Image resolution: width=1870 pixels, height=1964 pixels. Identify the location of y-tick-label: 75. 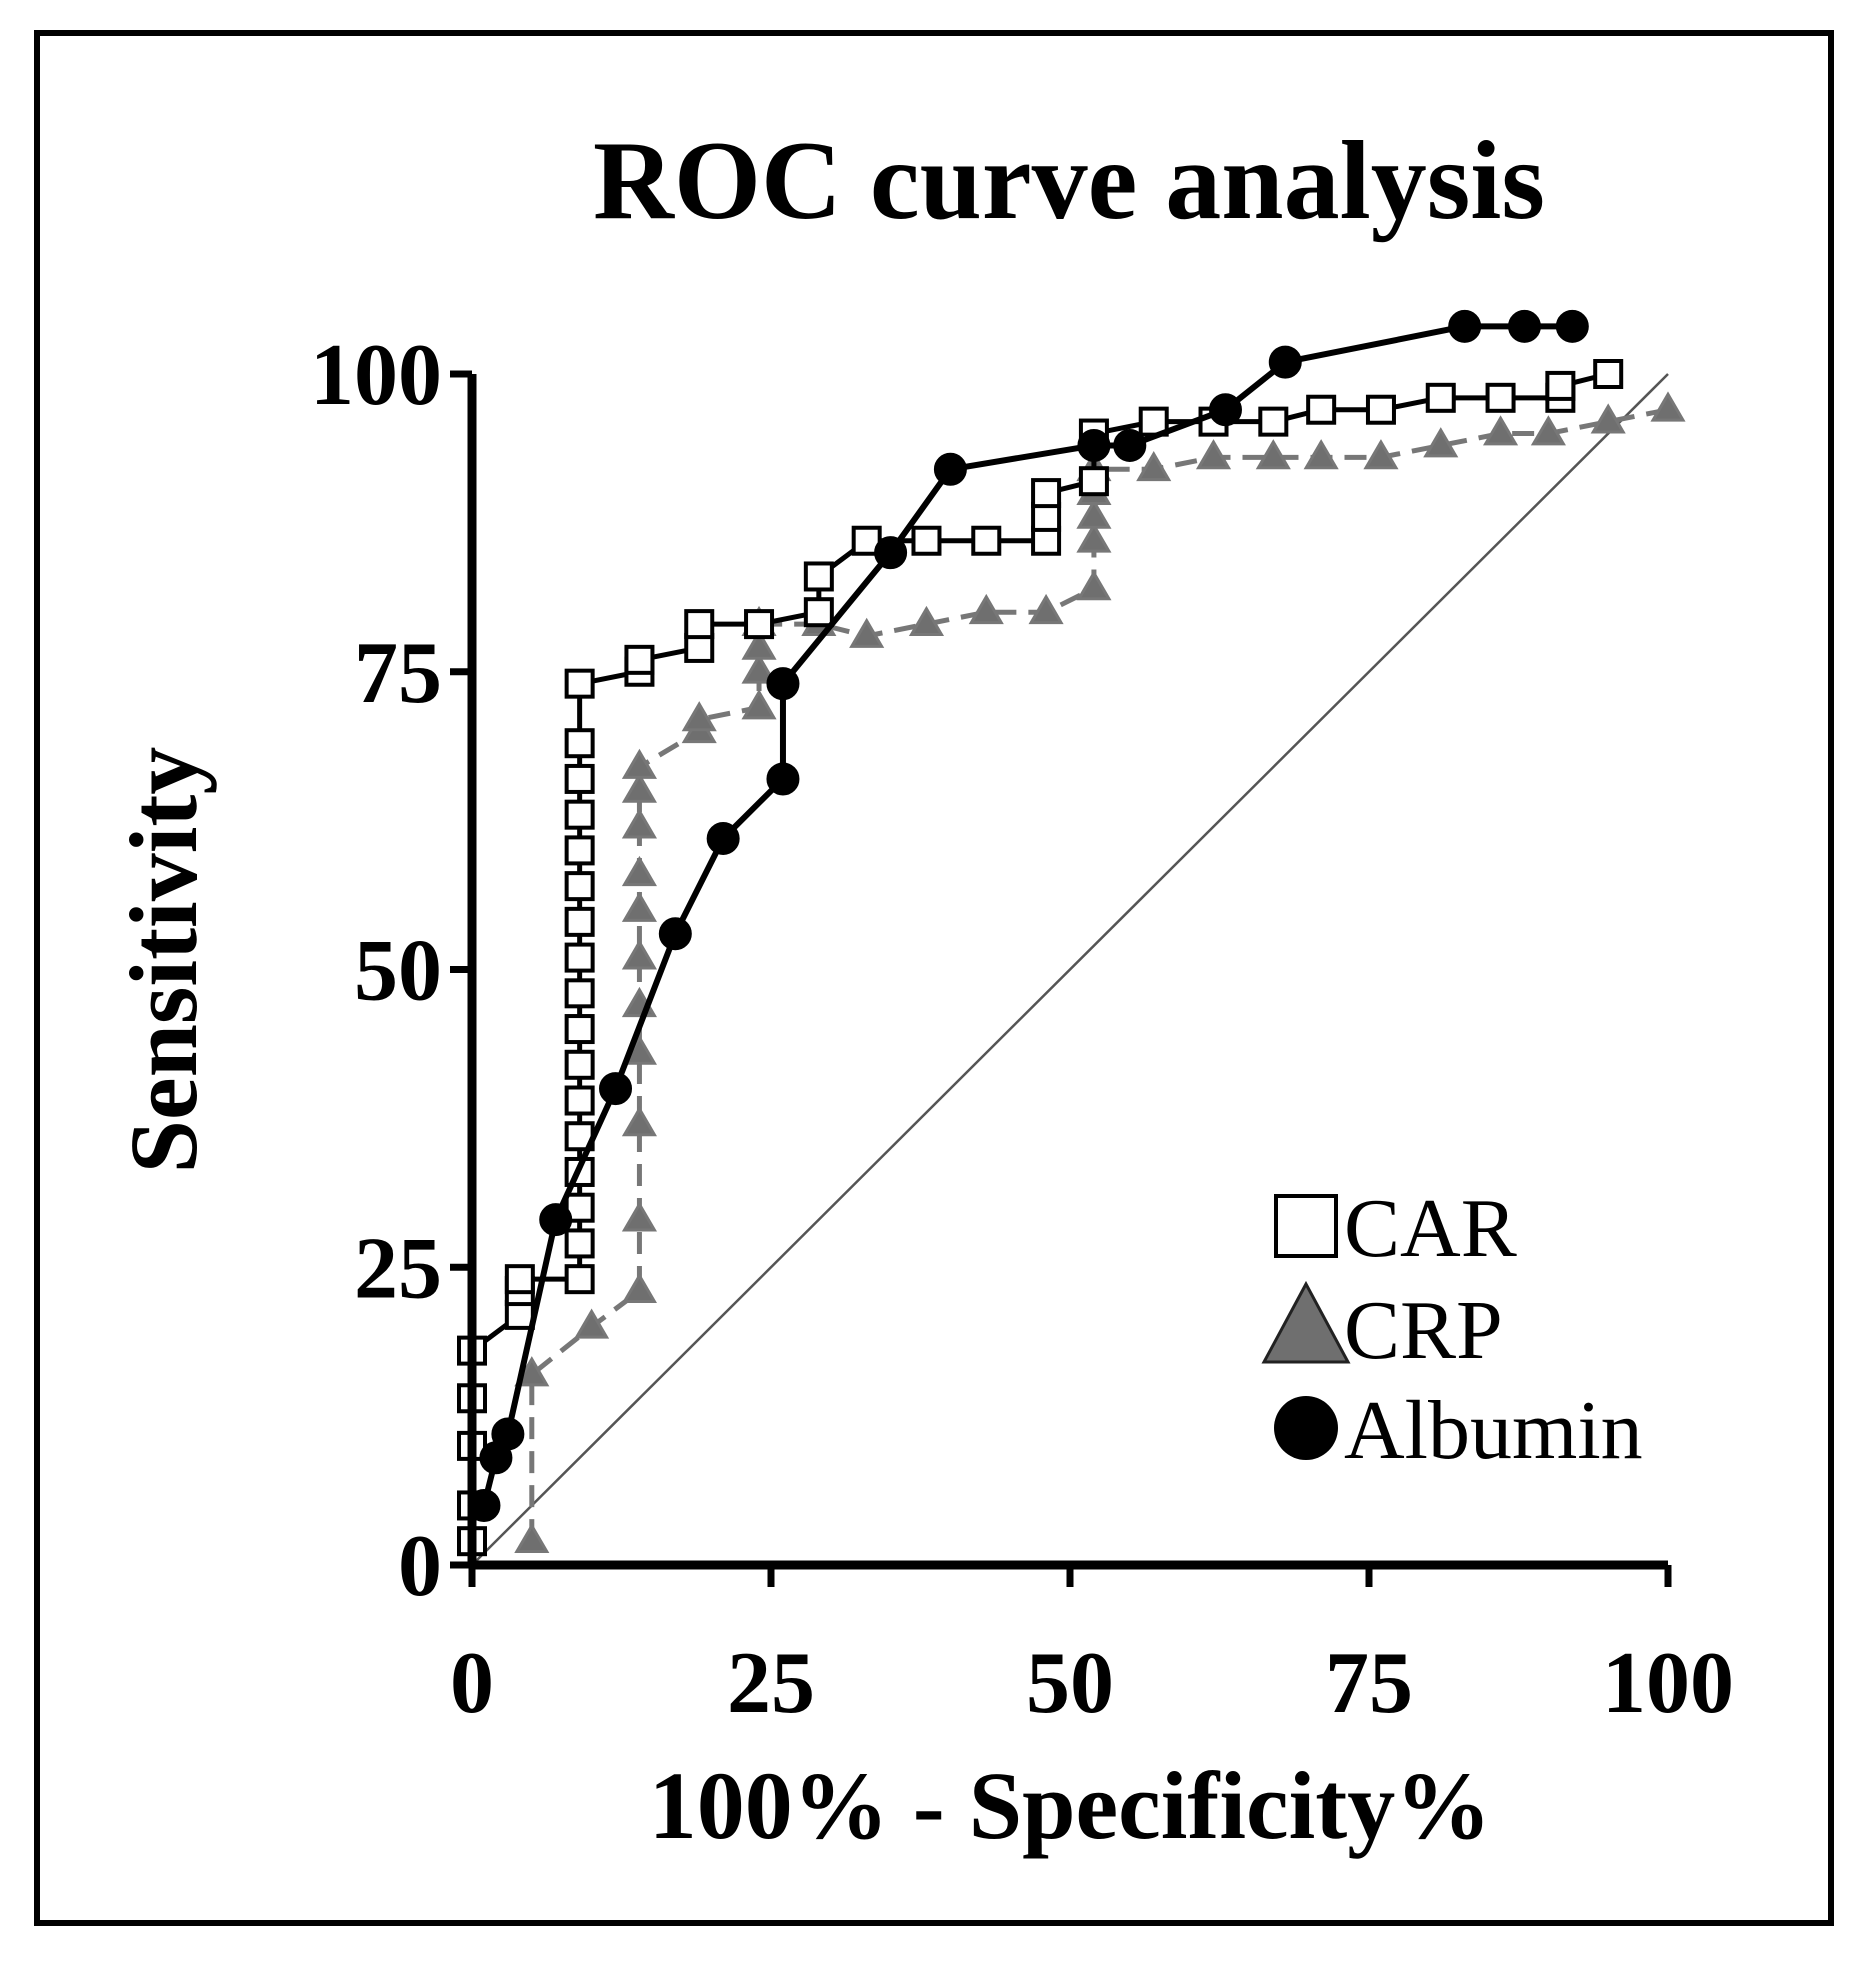
(398, 673).